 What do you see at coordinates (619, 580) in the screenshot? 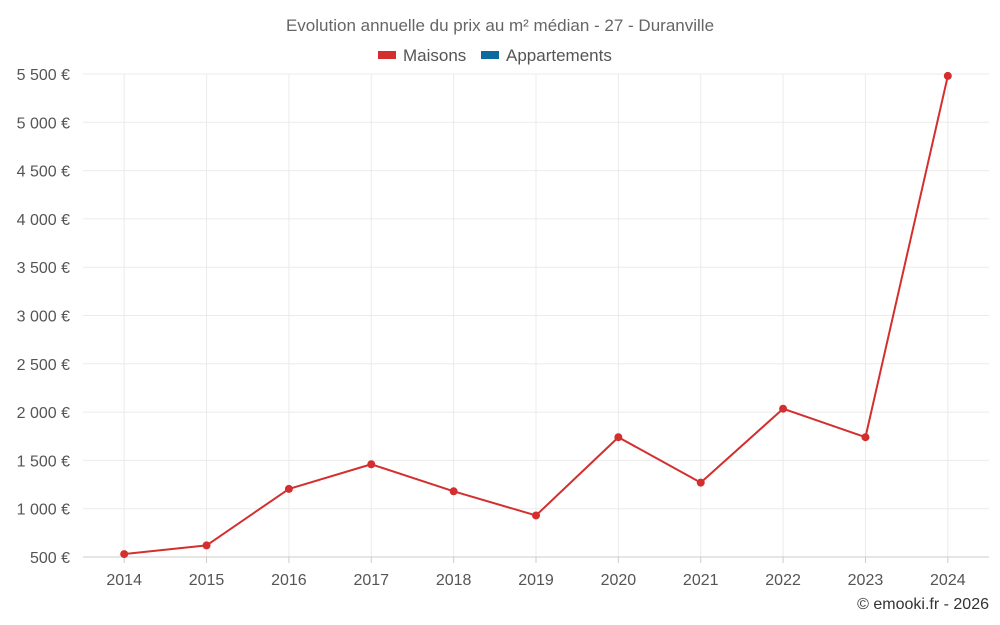
I see `x-tick-label: 2020` at bounding box center [619, 580].